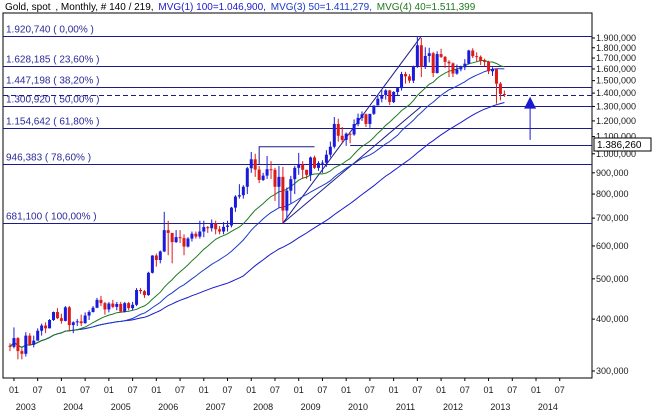 The height and width of the screenshot is (420, 656). Describe the element at coordinates (500, 407) in the screenshot. I see `x-year-label: 2013` at that location.